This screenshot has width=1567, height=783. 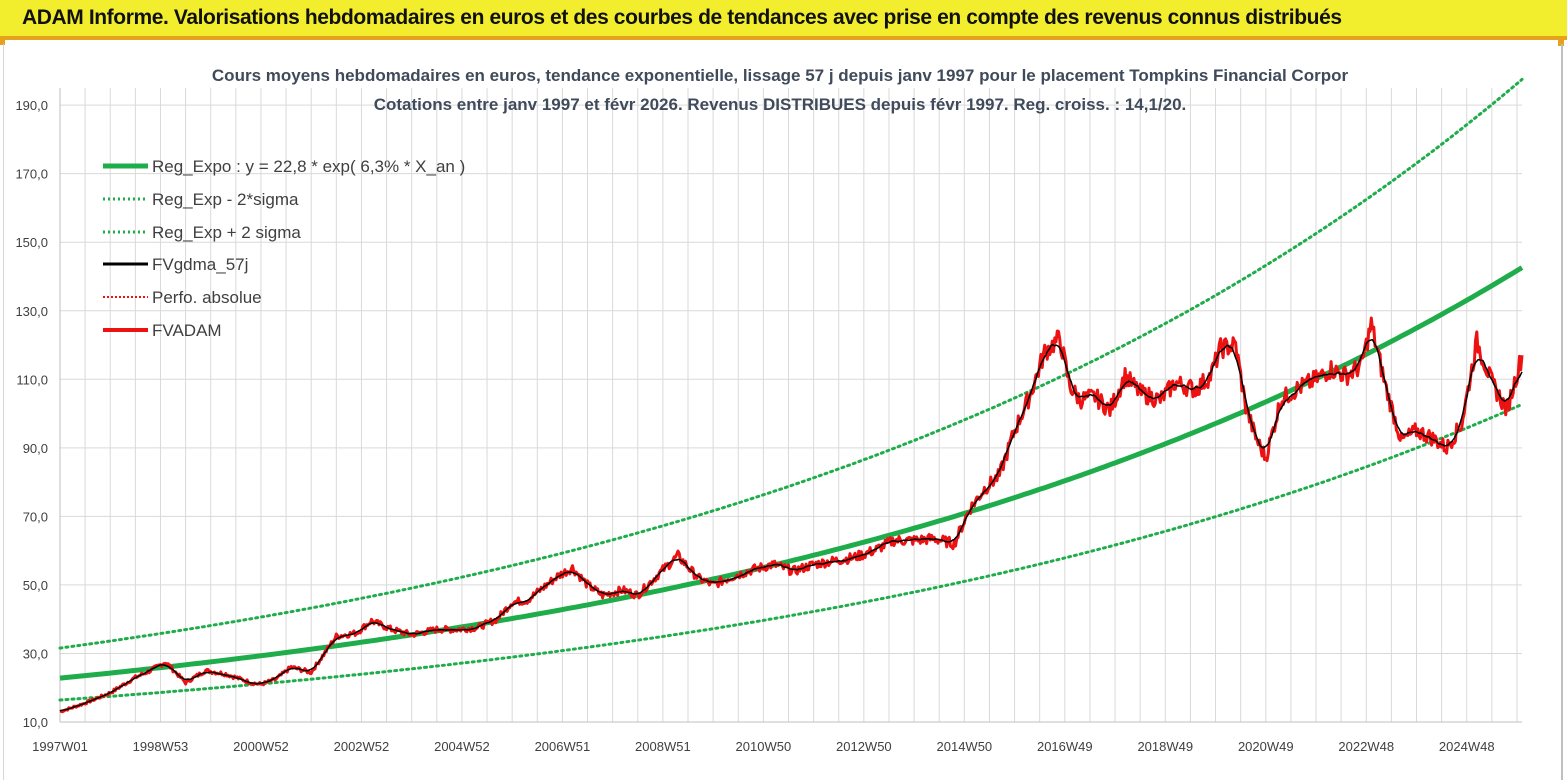 What do you see at coordinates (187, 330) in the screenshot?
I see `legend-label-fvadam: FVADAM` at bounding box center [187, 330].